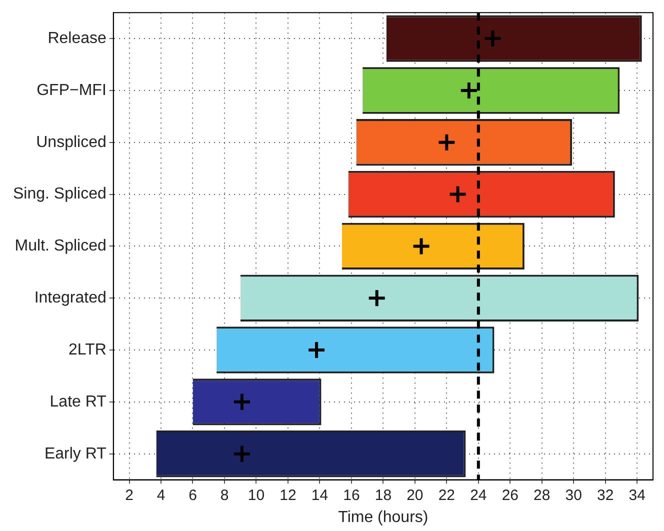 The height and width of the screenshot is (531, 664). What do you see at coordinates (383, 517) in the screenshot?
I see `x-axis-title: Time (hours)` at bounding box center [383, 517].